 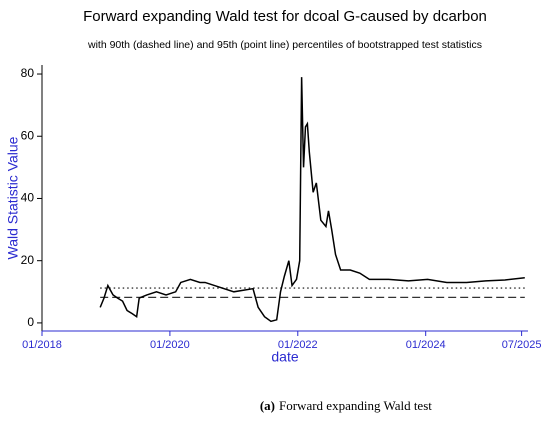 What do you see at coordinates (28, 198) in the screenshot?
I see `y-tick-label: 40` at bounding box center [28, 198].